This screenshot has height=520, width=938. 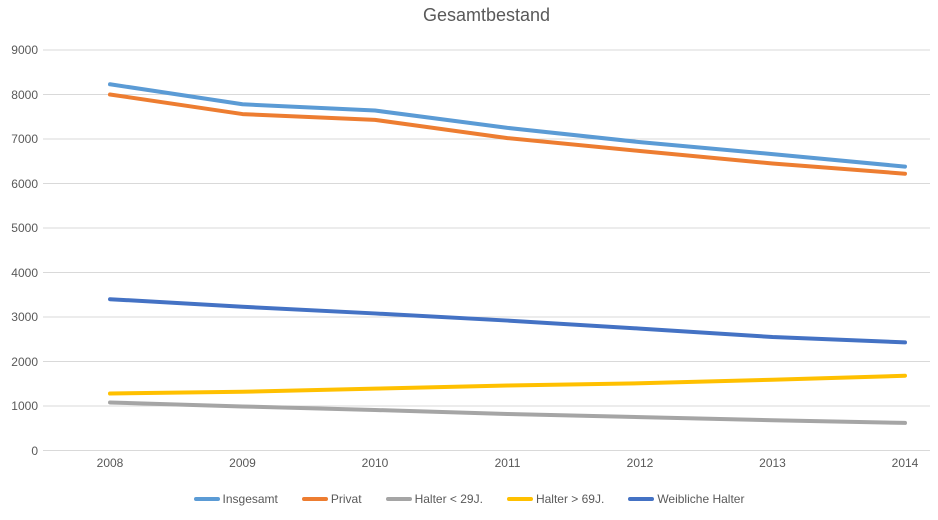 What do you see at coordinates (507, 412) in the screenshot?
I see `series-line-halter-29j` at bounding box center [507, 412].